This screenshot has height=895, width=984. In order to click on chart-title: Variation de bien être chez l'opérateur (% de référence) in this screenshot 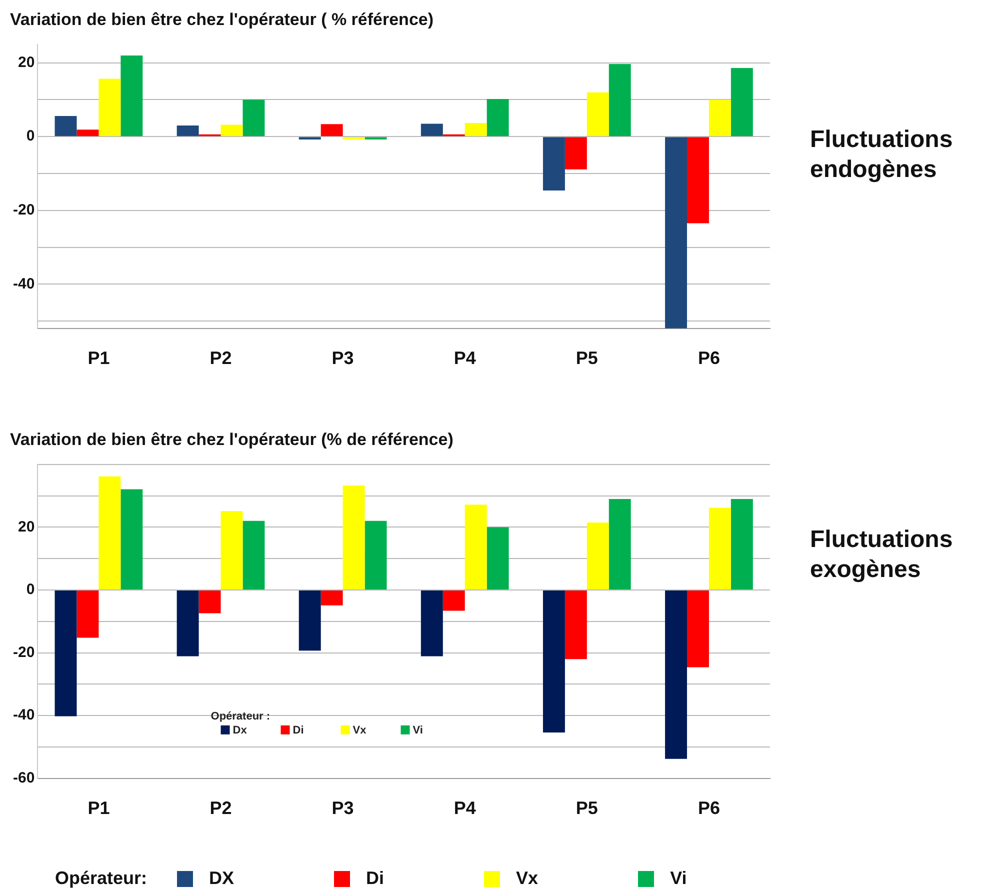, I will do `click(232, 439)`.